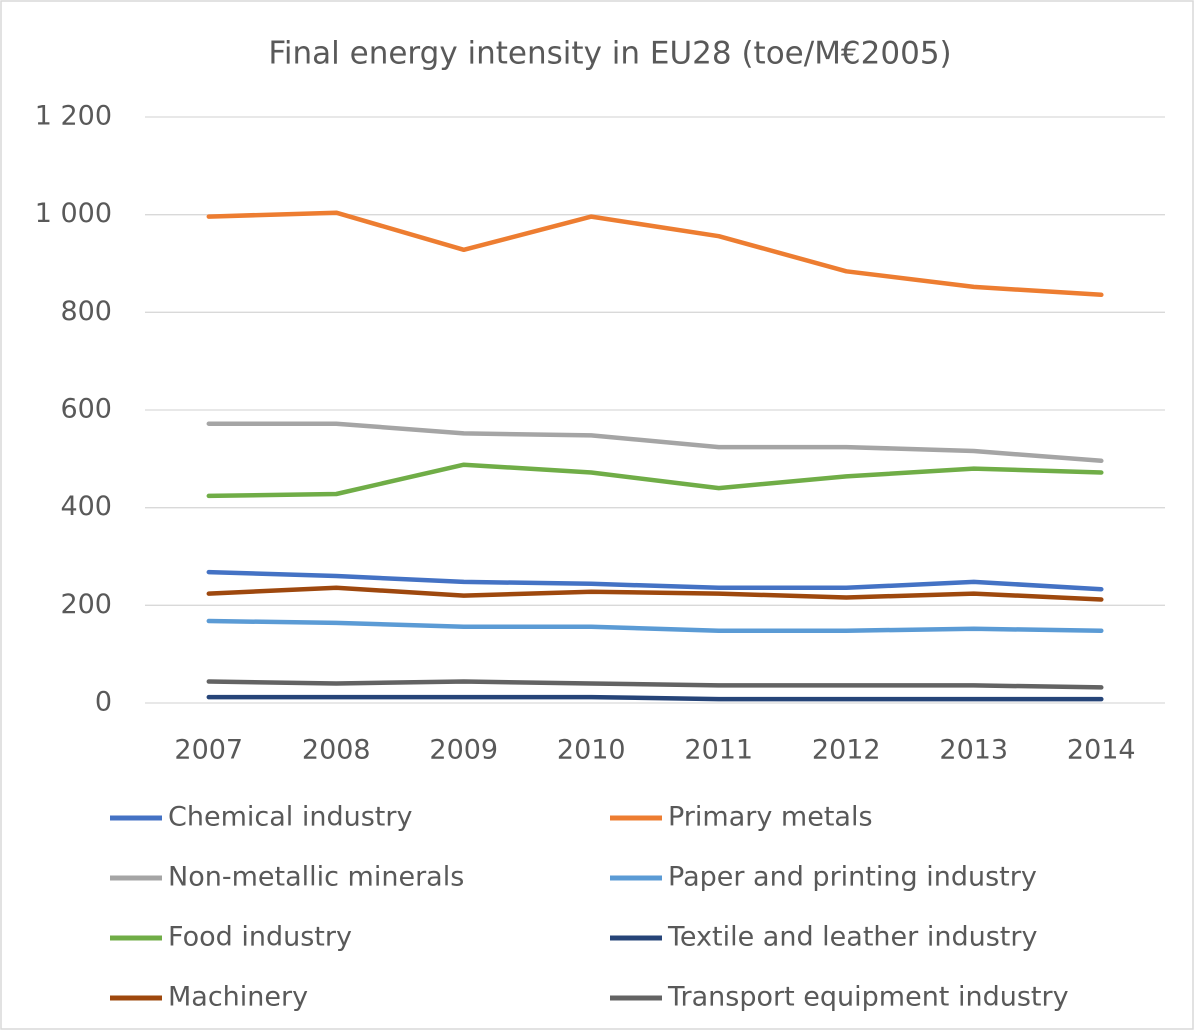 The width and height of the screenshot is (1194, 1030). I want to click on legend-label: Machinery, so click(238, 997).